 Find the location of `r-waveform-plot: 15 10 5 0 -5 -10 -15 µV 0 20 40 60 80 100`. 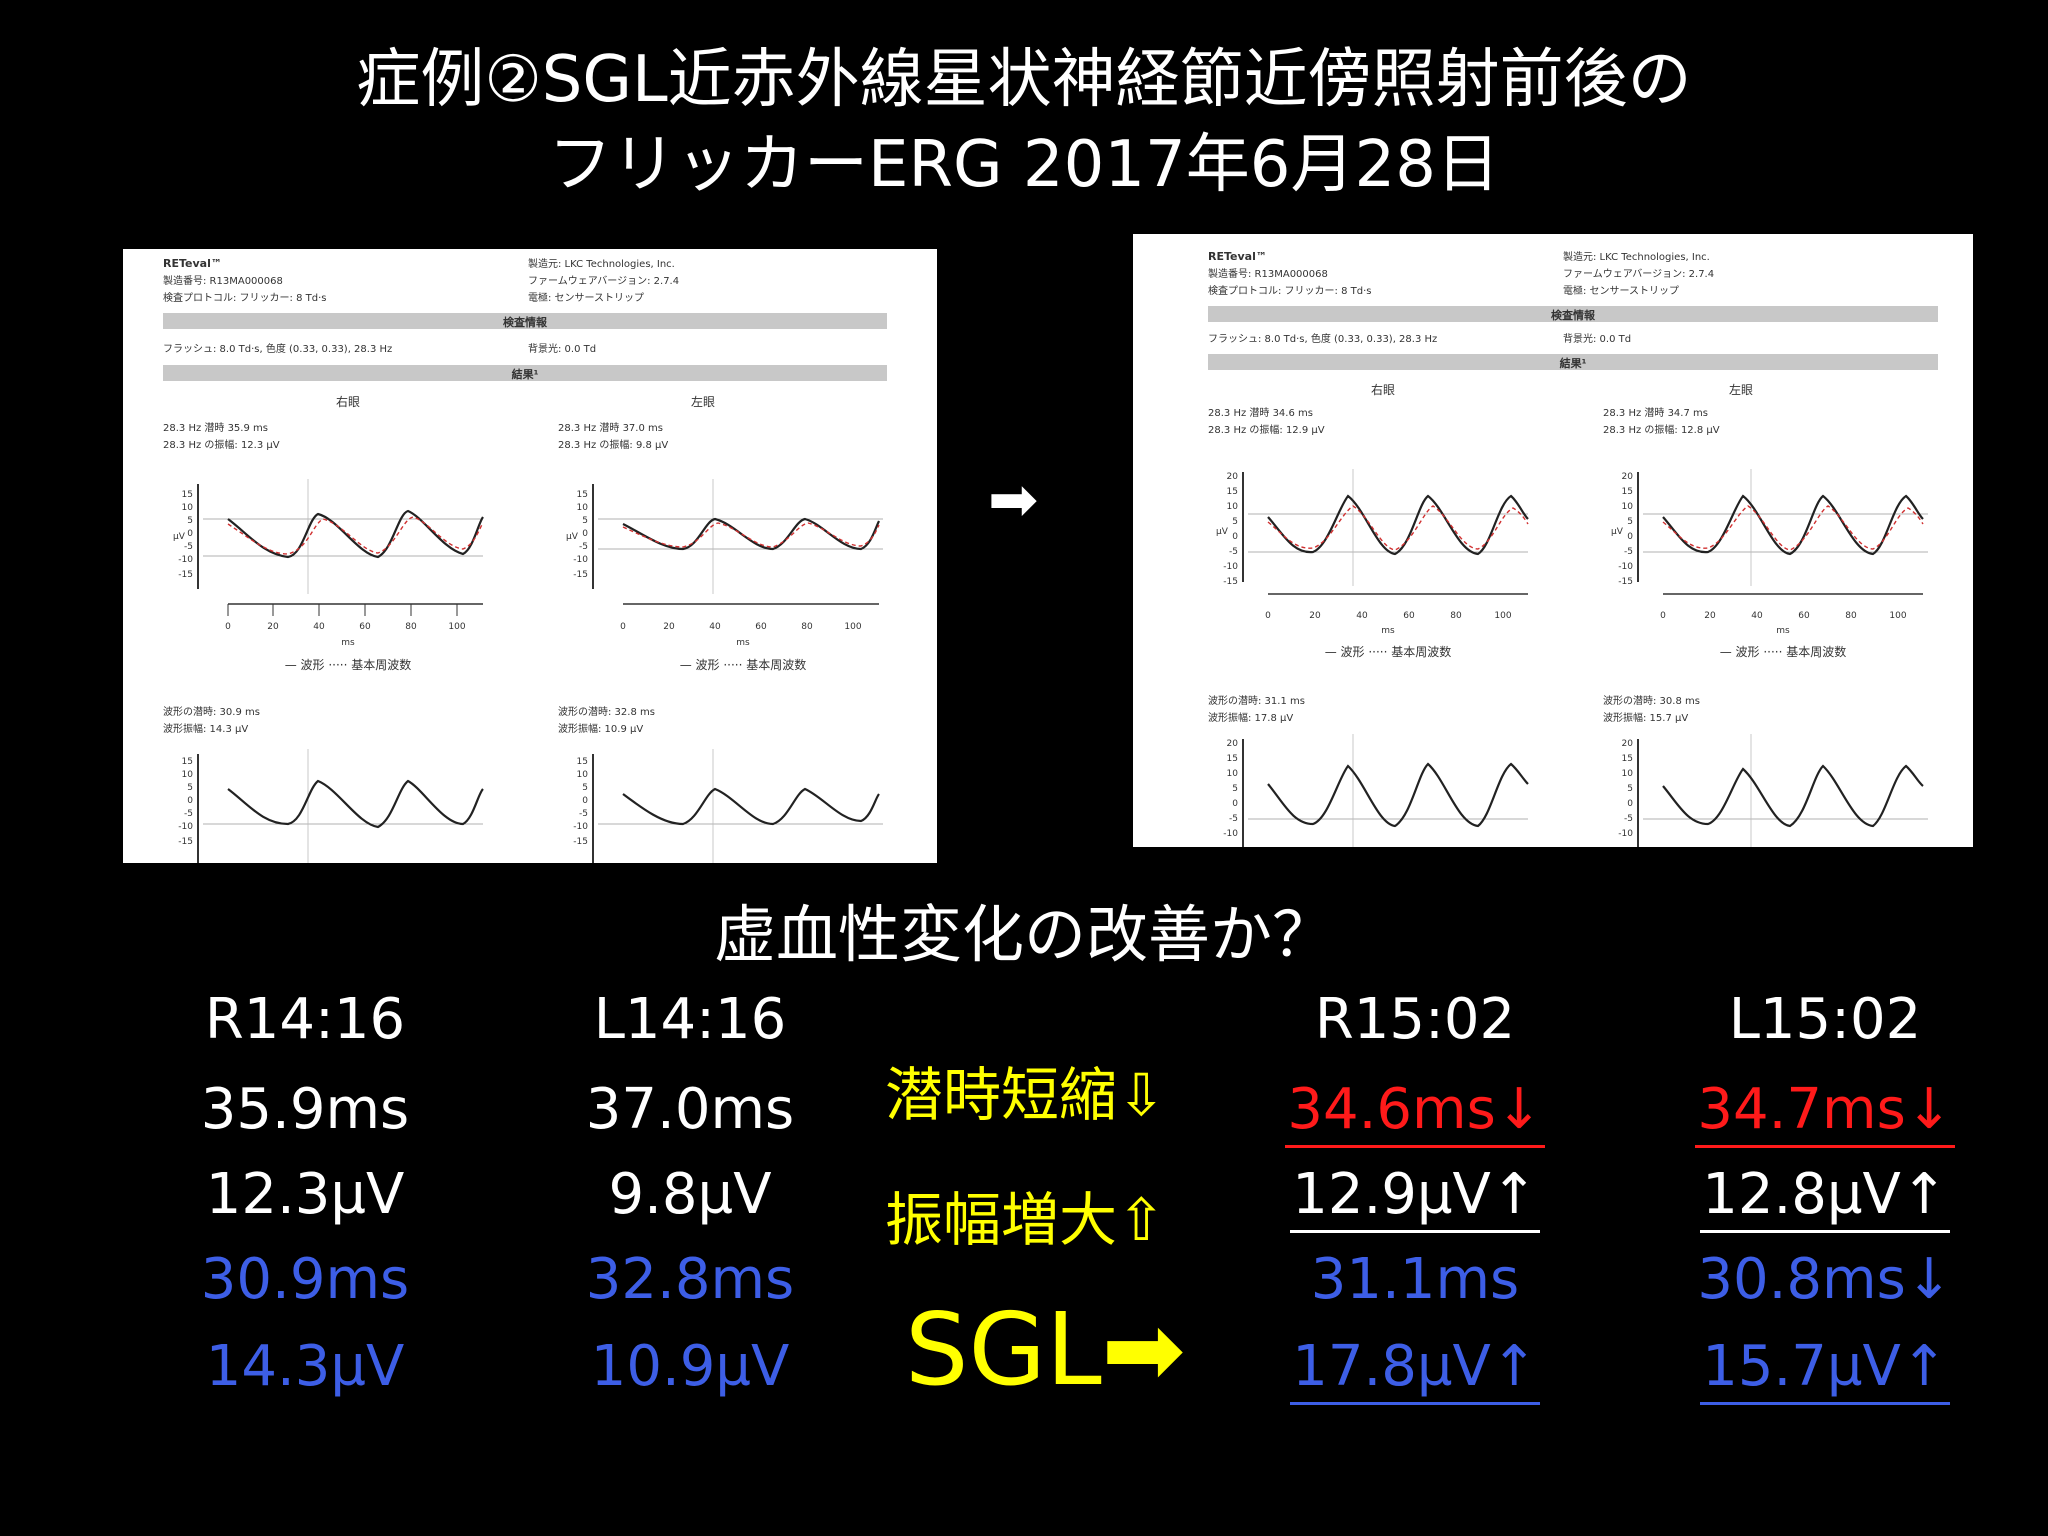

r-waveform-plot: 15 10 5 0 -5 -10 -15 µV 0 20 40 60 80 100 is located at coordinates (328, 575).